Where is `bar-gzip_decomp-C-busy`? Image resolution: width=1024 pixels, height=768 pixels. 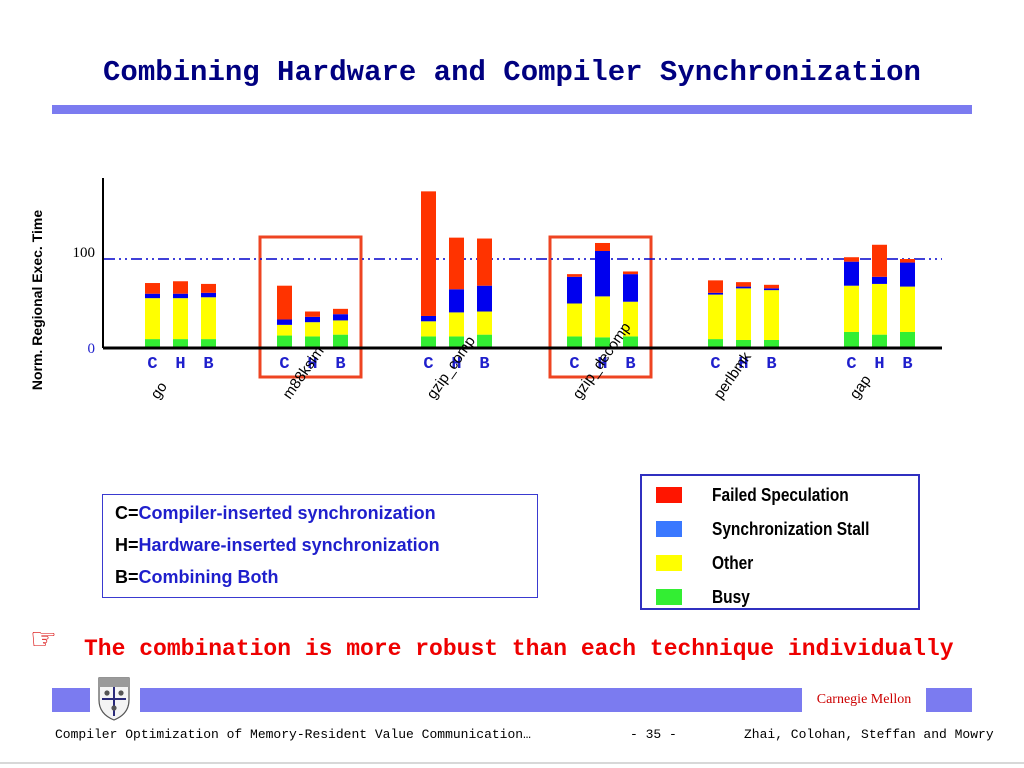 bar-gzip_decomp-C-busy is located at coordinates (574, 342).